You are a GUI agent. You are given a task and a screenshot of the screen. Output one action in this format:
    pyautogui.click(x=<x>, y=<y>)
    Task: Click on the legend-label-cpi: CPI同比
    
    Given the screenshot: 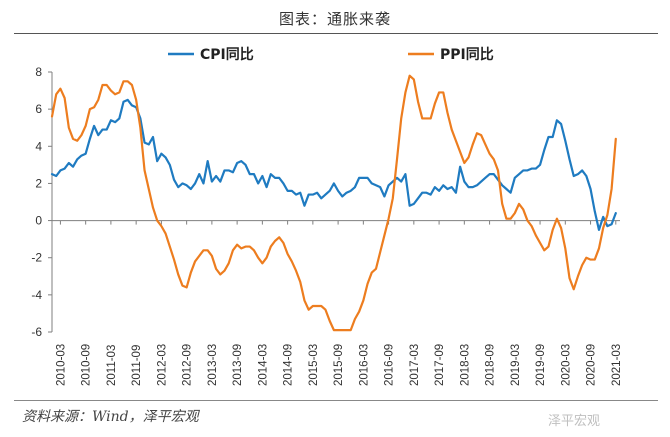 What is the action you would take?
    pyautogui.click(x=227, y=54)
    